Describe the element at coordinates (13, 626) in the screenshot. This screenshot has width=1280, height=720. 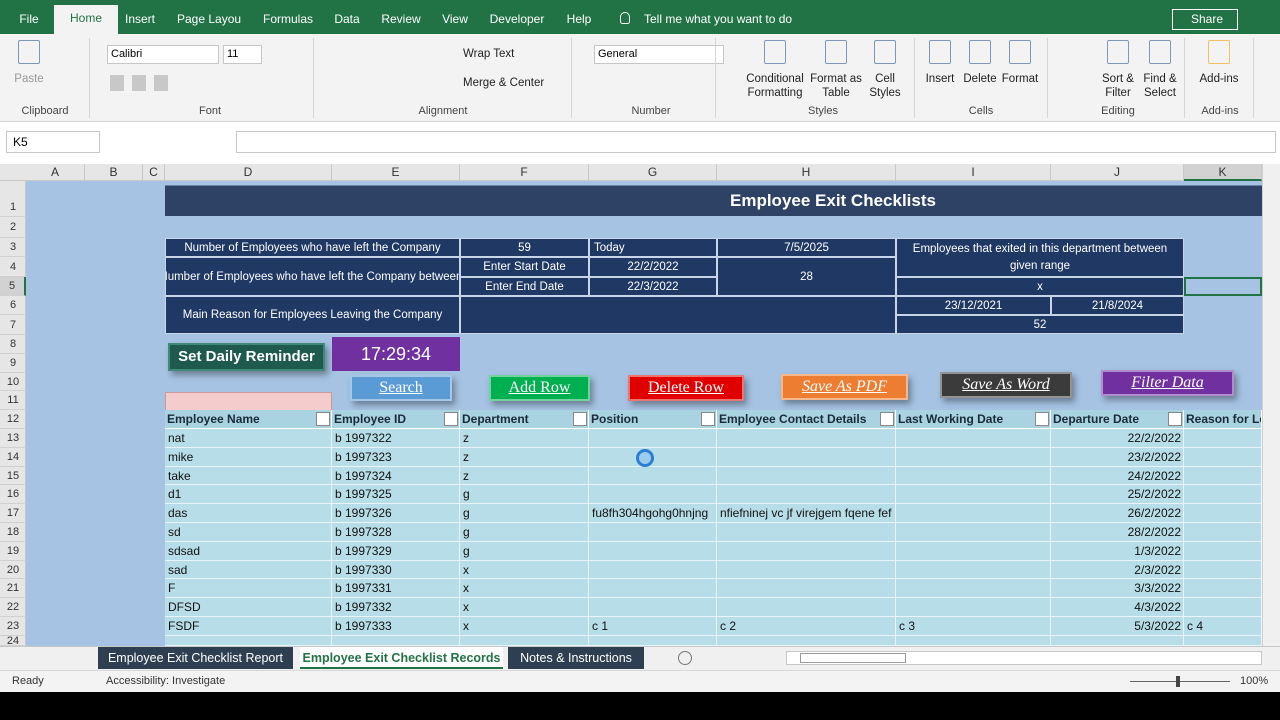
I see `row-header: 23` at that location.